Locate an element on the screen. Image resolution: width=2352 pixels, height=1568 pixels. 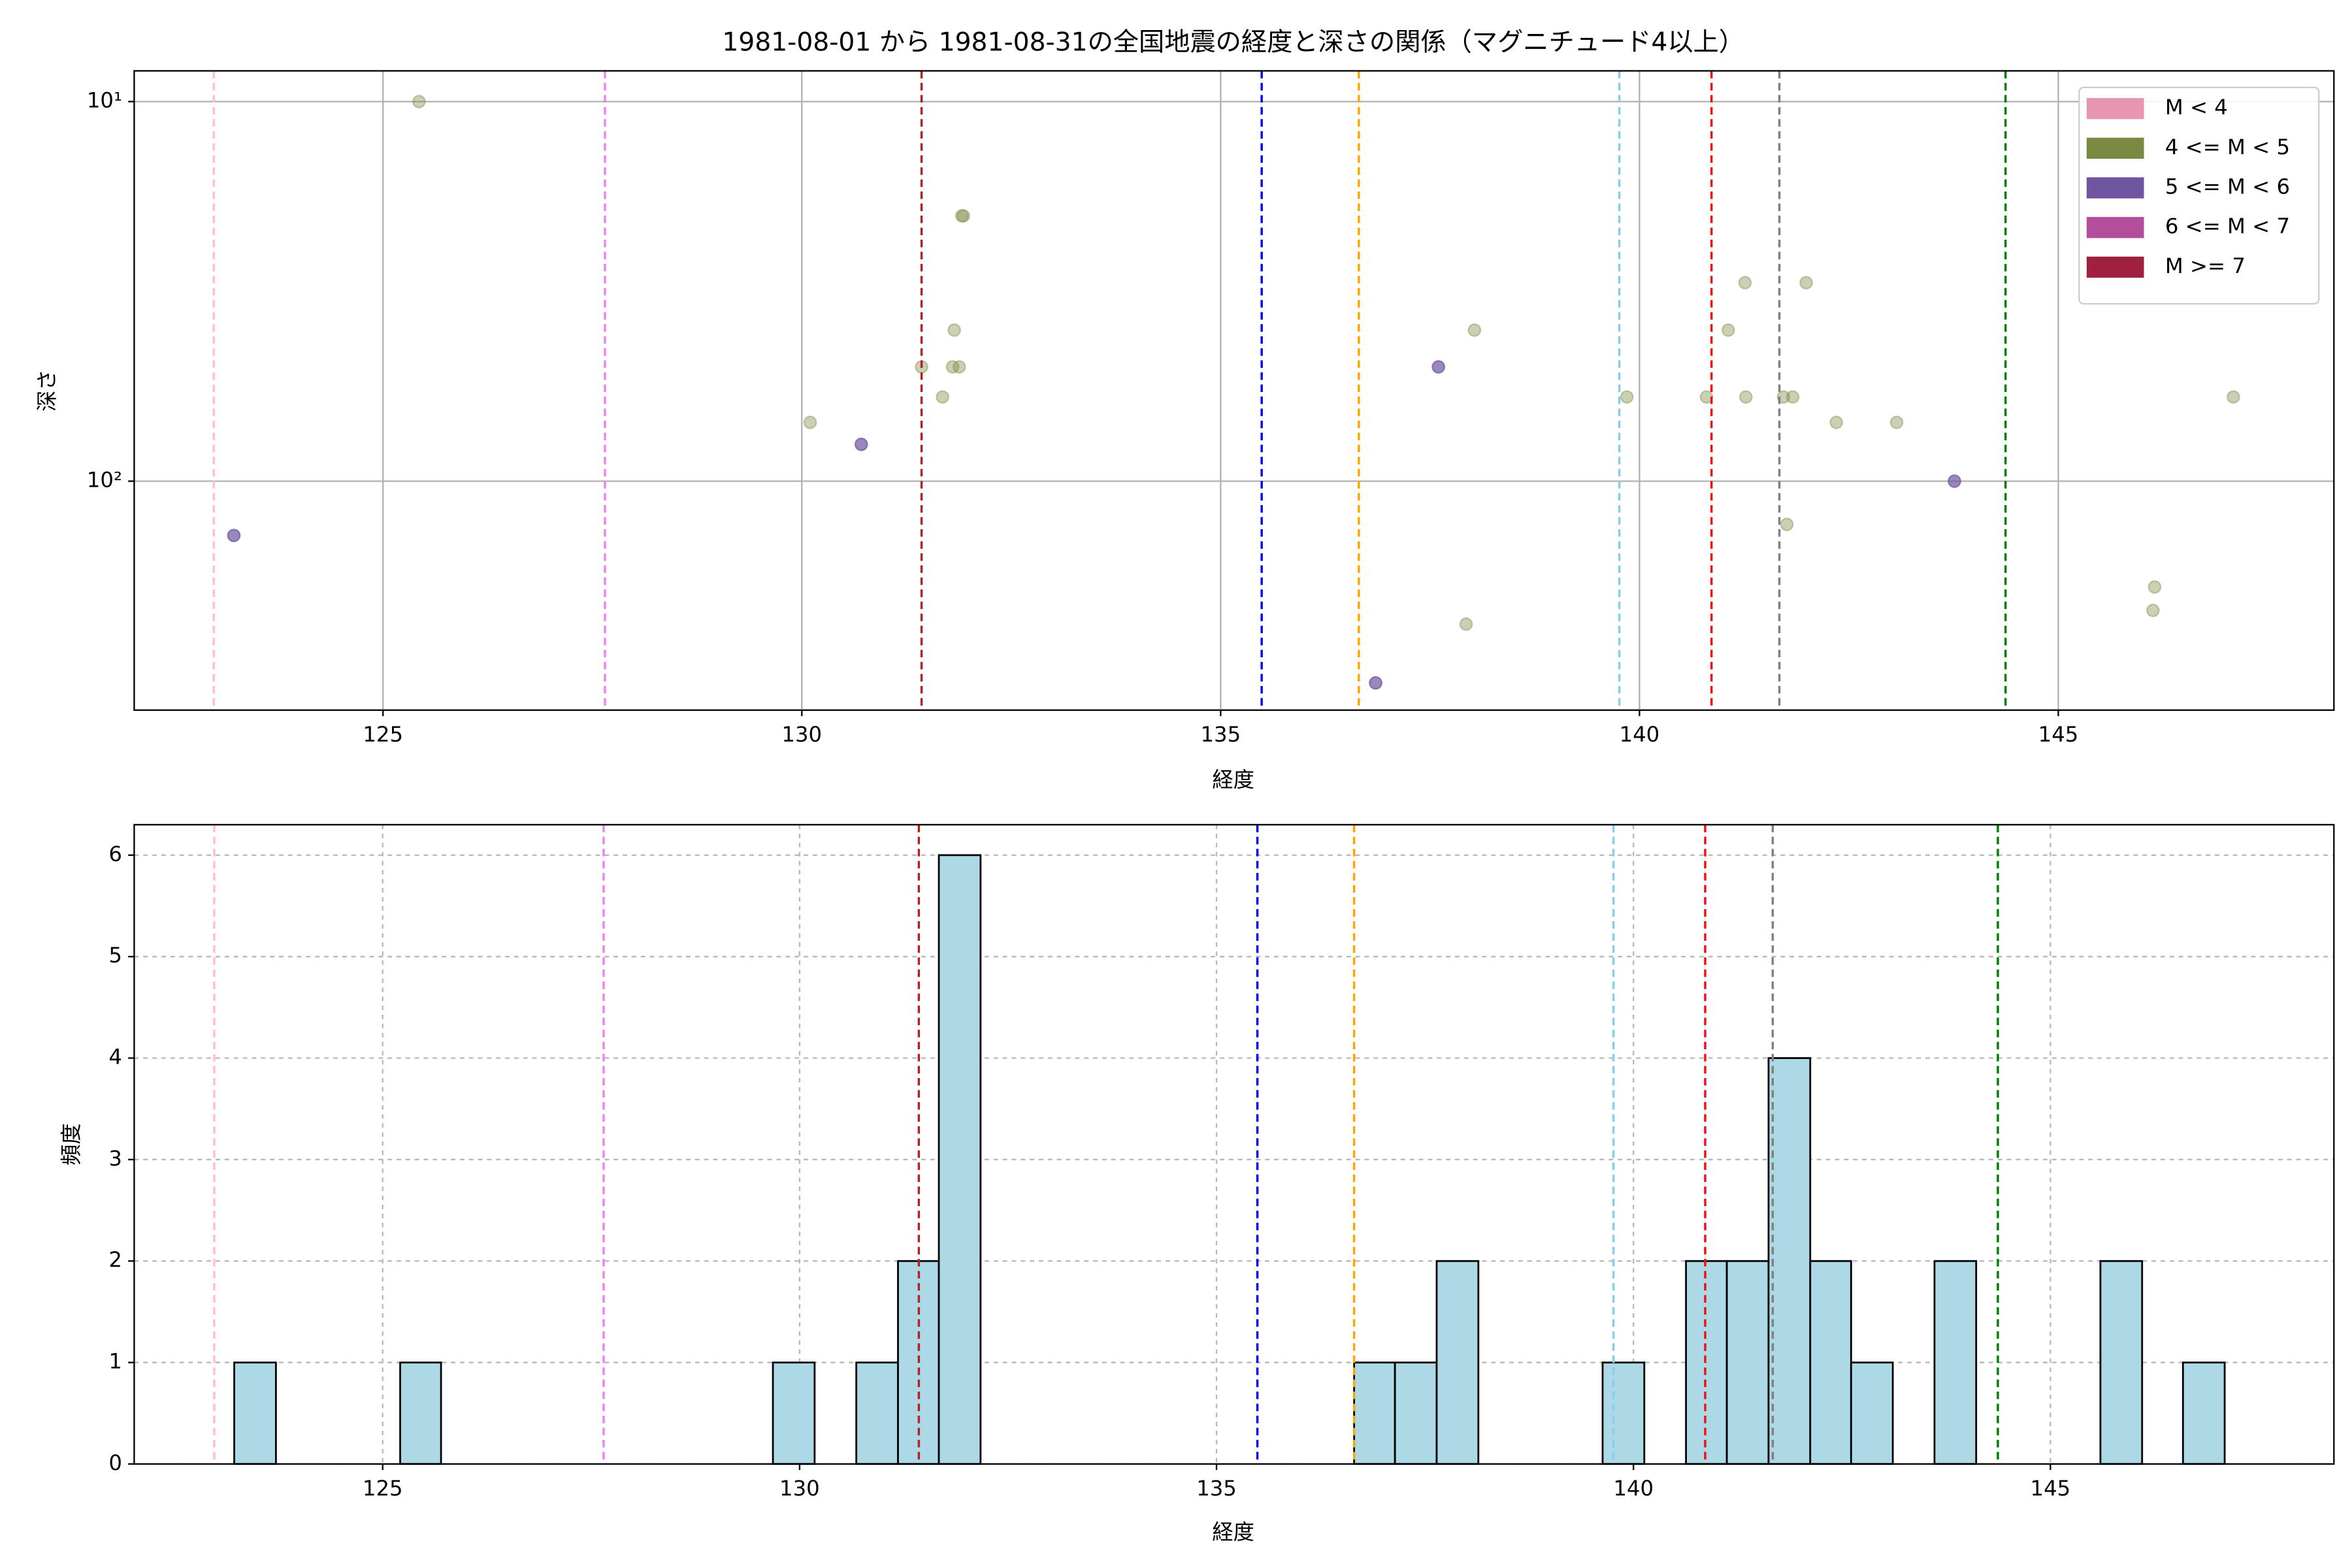
y-axis-label: 頻度 is located at coordinates (71, 1144).